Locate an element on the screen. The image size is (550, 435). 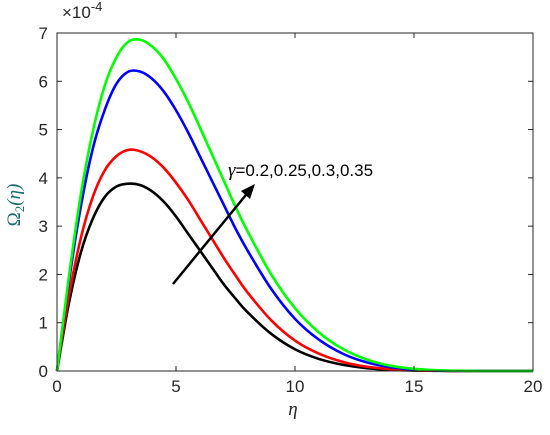
y-tick-label: 5 is located at coordinates (43, 130).